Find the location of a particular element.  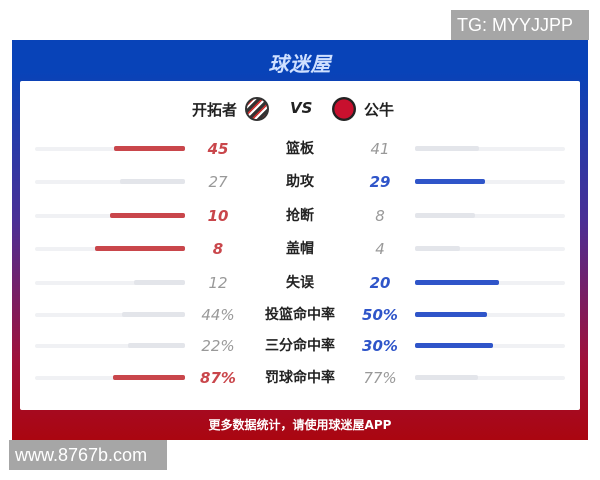

stat-label: 助攻 is located at coordinates (300, 182).